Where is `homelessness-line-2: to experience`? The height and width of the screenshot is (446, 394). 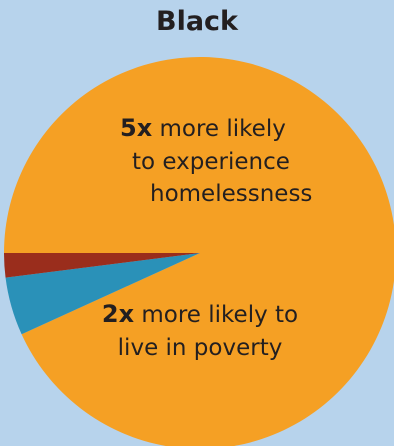 homelessness-line-2: to experience is located at coordinates (211, 161).